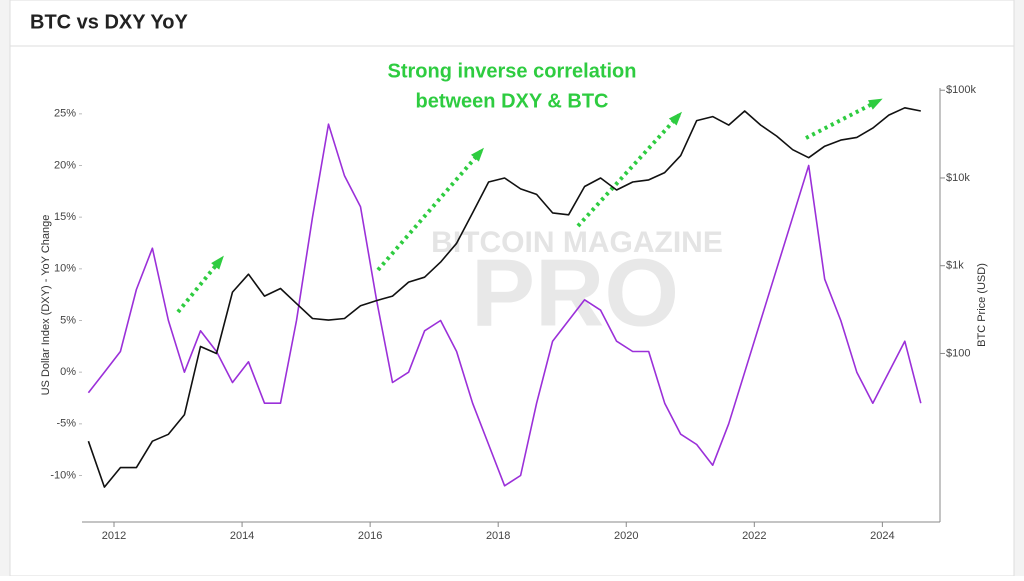  I want to click on y-tick-label: 20%, so click(65, 165).